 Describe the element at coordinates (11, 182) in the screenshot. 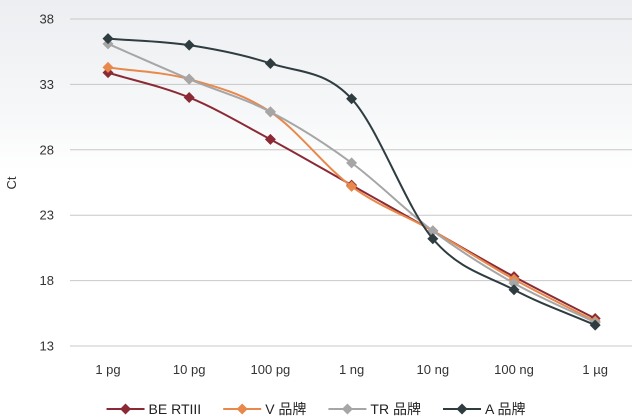

I see `y-axis-label: Ct` at that location.